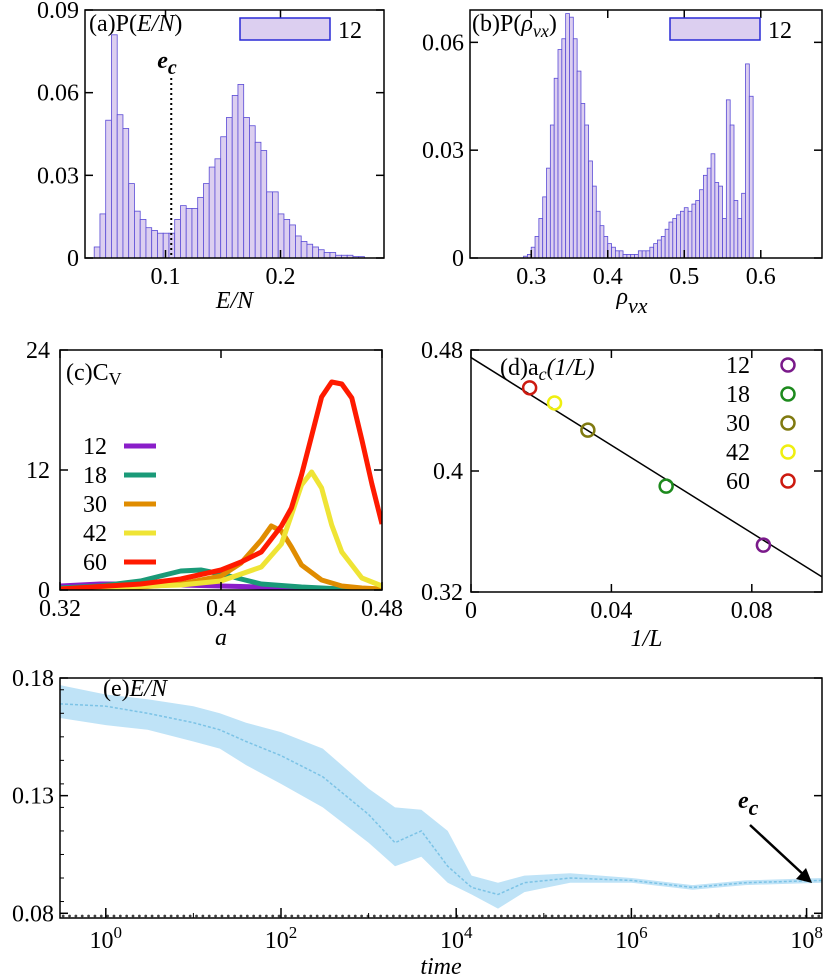 Image resolution: width=830 pixels, height=980 pixels. What do you see at coordinates (136, 689) in the screenshot?
I see `panel-title: (e)E/N` at bounding box center [136, 689].